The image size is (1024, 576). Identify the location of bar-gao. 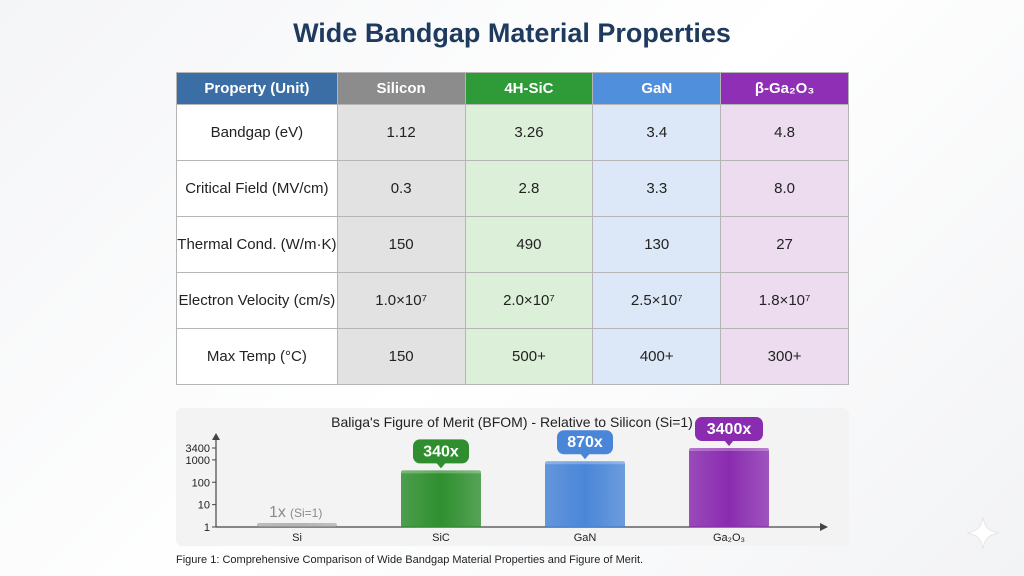
(729, 487).